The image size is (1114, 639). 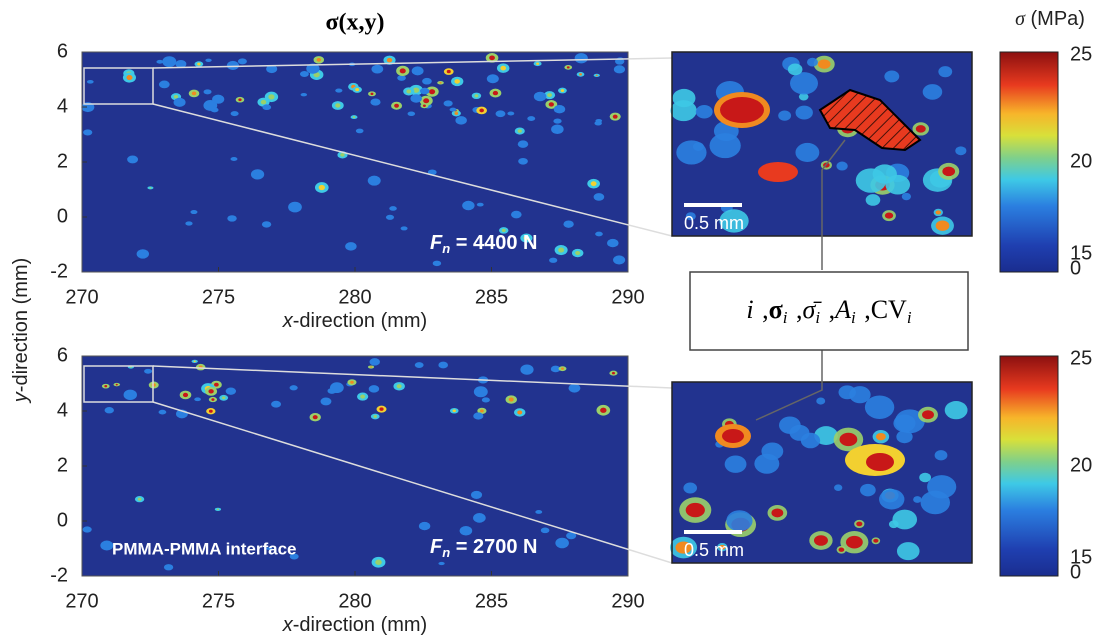 I want to click on y-tick-label: -2, so click(x=59, y=575).